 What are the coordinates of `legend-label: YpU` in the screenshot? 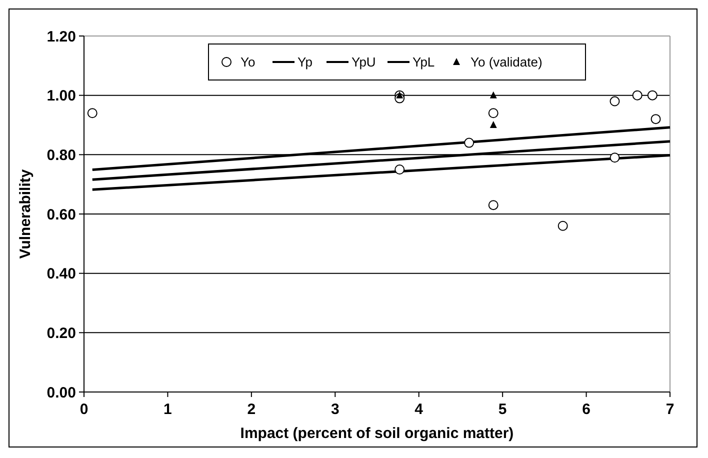 It's located at (364, 62).